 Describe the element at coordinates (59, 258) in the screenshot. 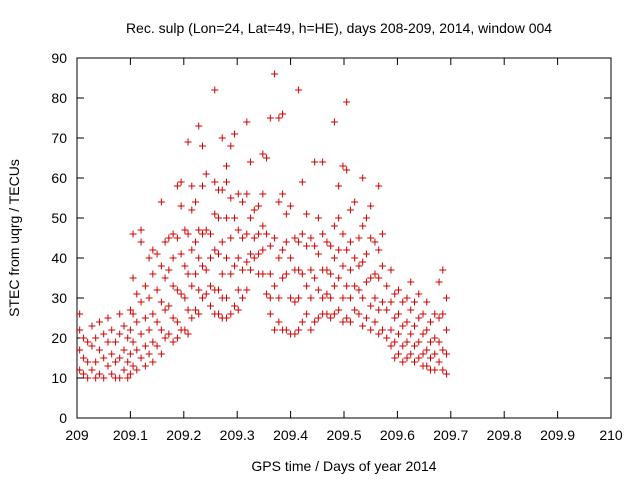

I see `y-tick-label: 40` at that location.